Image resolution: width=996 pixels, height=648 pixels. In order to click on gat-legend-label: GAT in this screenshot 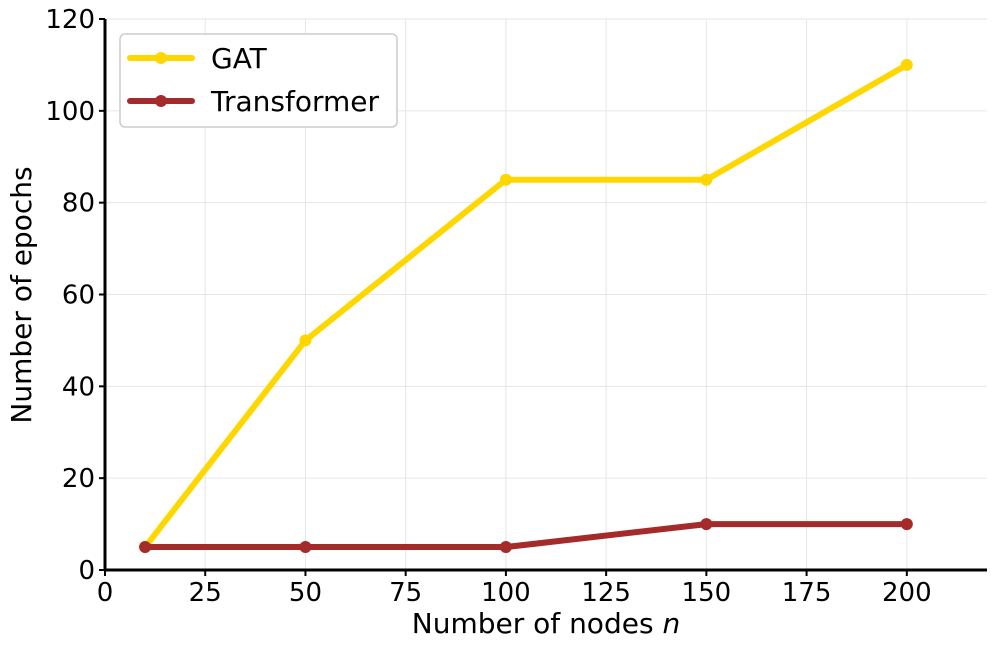, I will do `click(239, 58)`.